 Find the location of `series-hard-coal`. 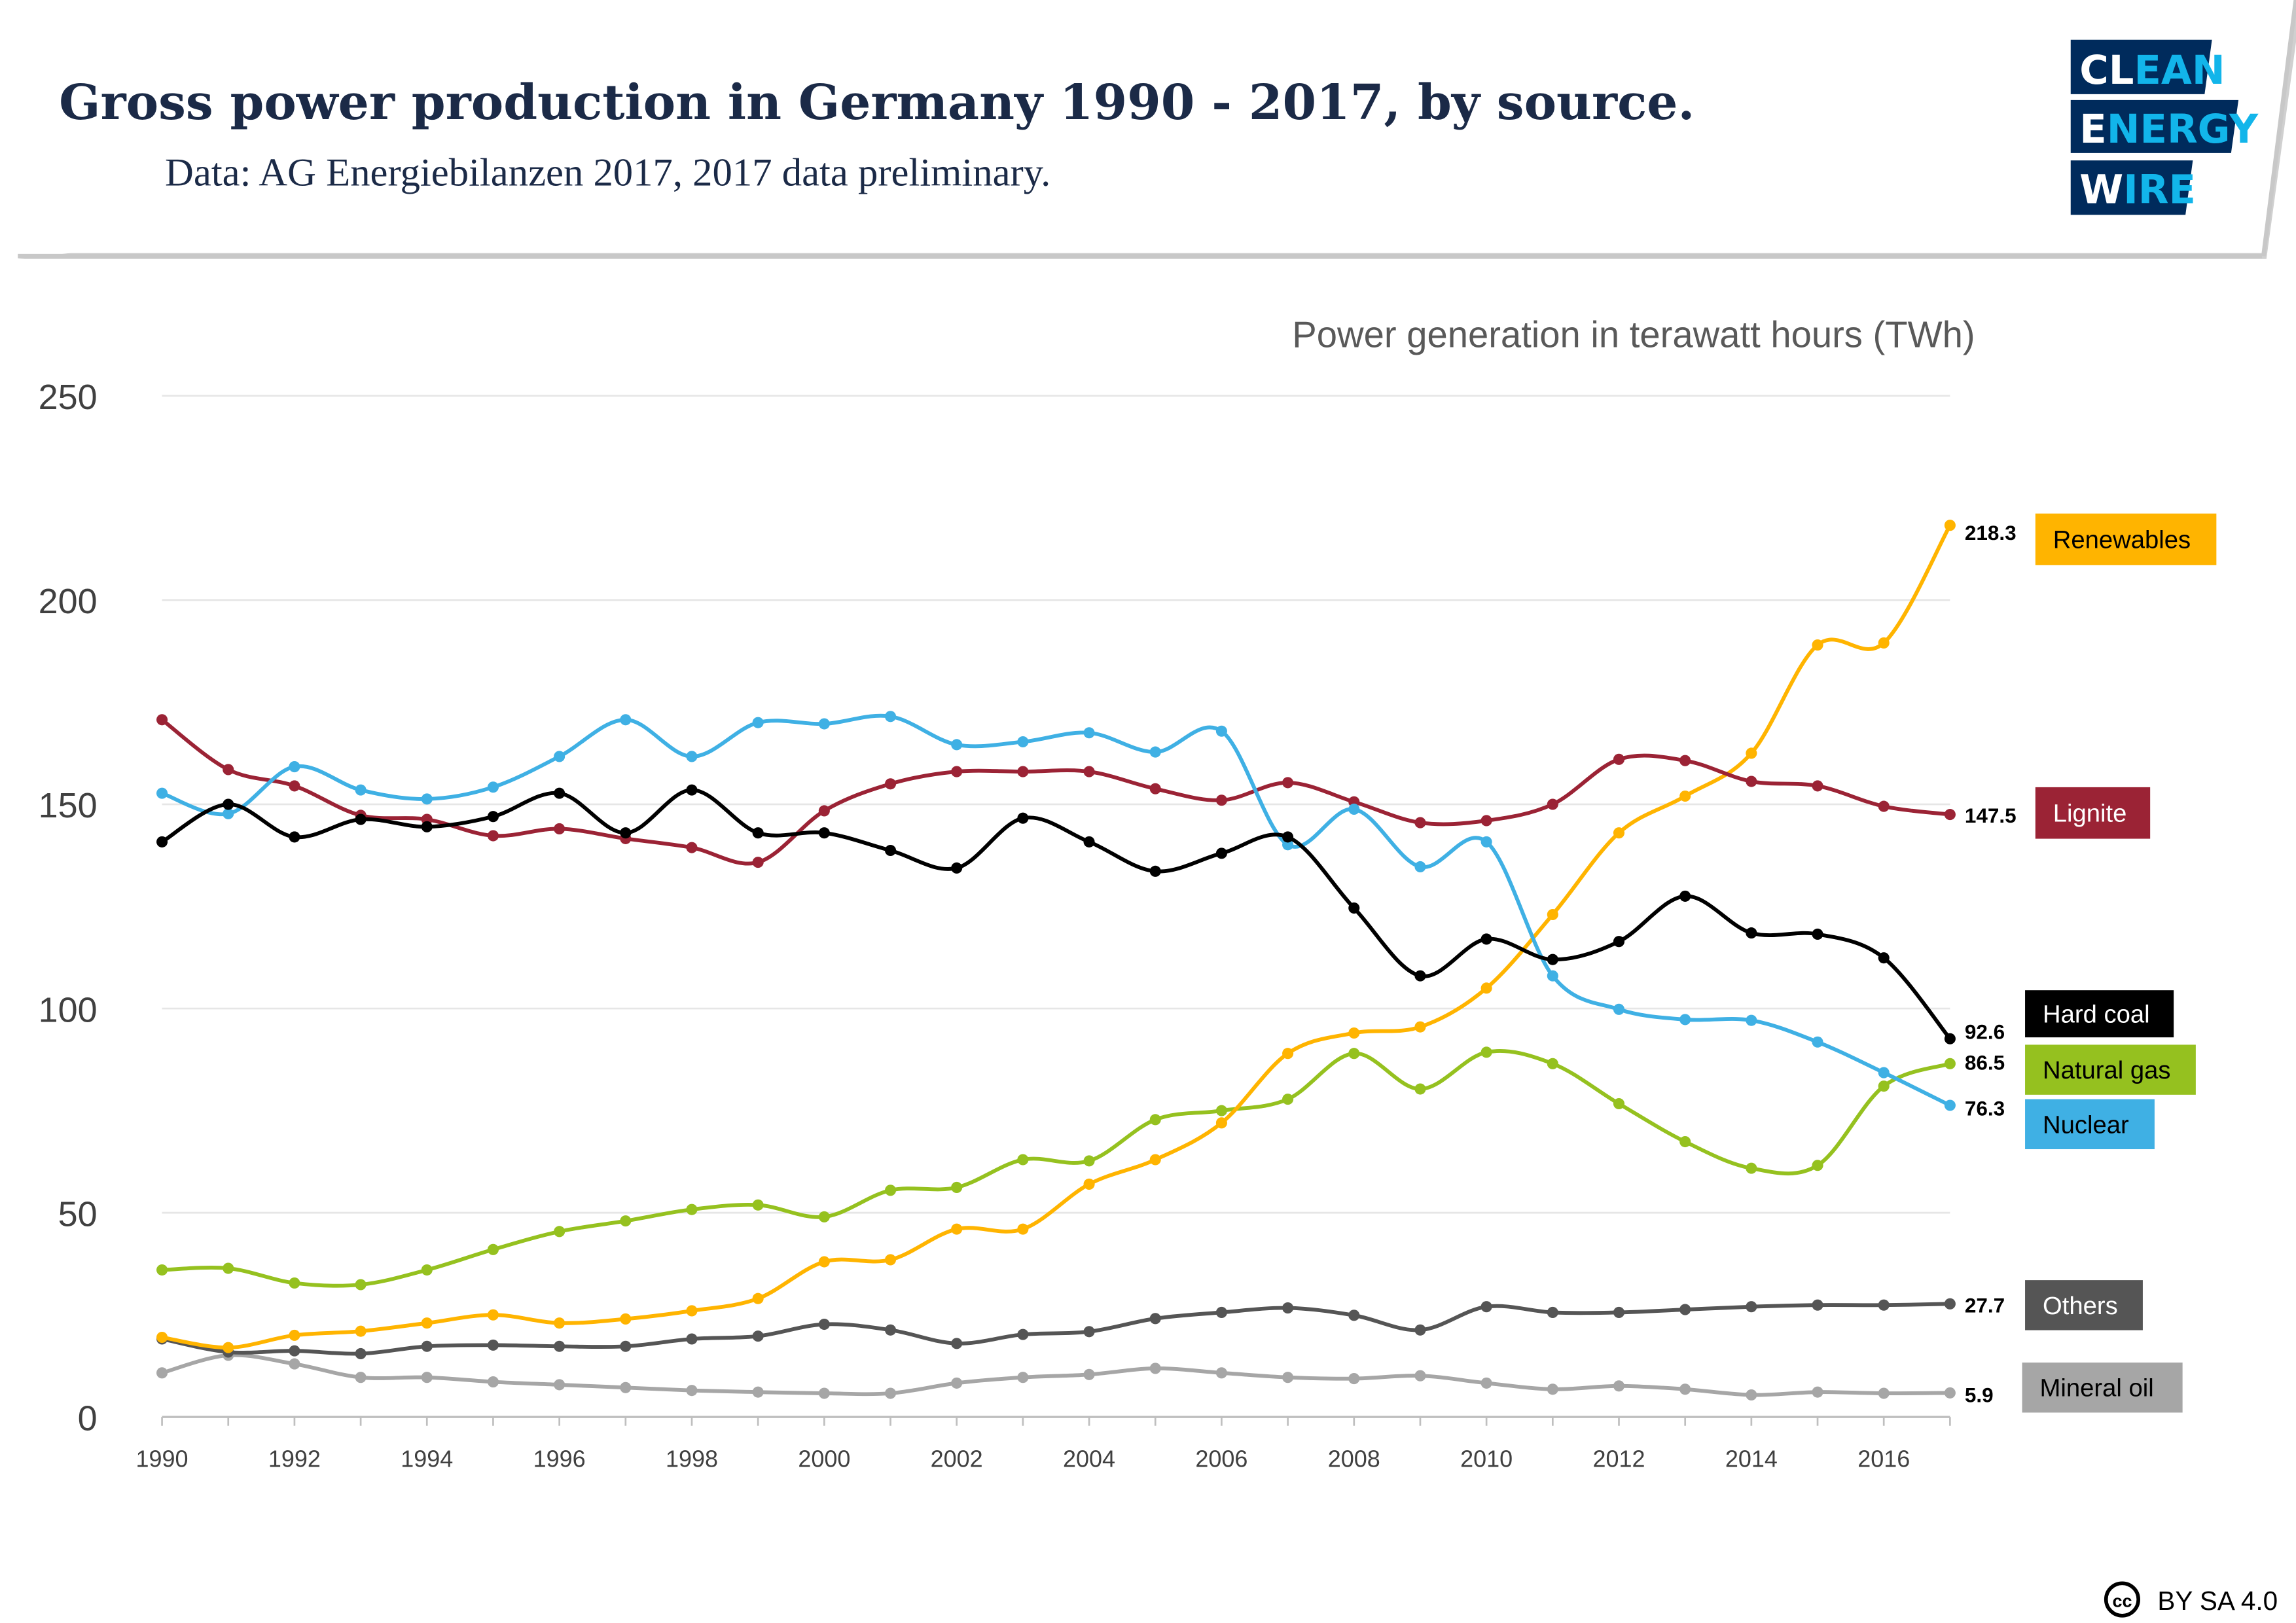

series-hard-coal is located at coordinates (1056, 914).